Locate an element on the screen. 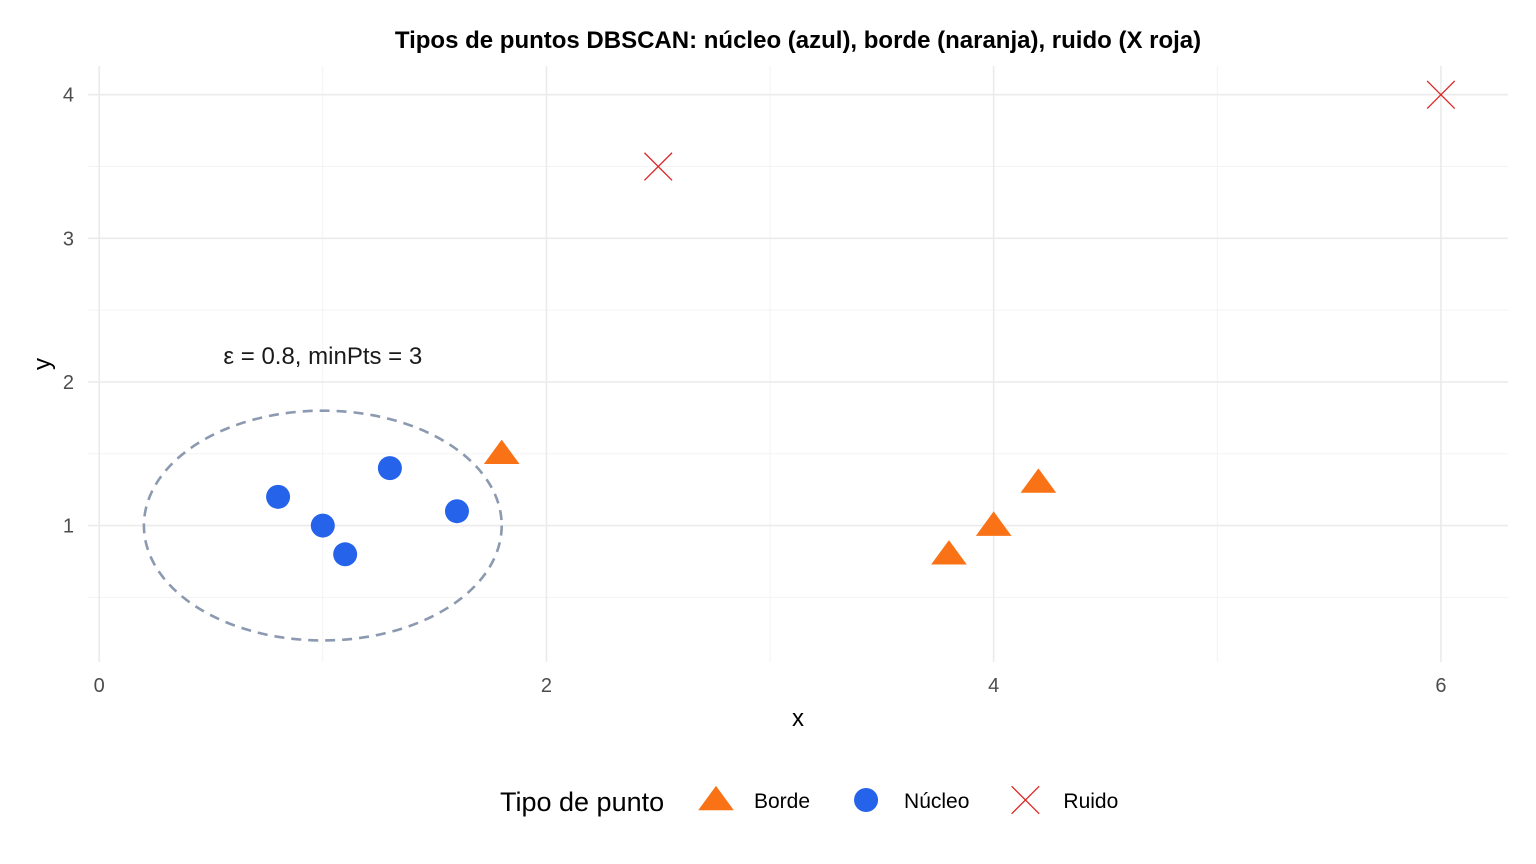  y-tick-label: 1 is located at coordinates (68, 527).